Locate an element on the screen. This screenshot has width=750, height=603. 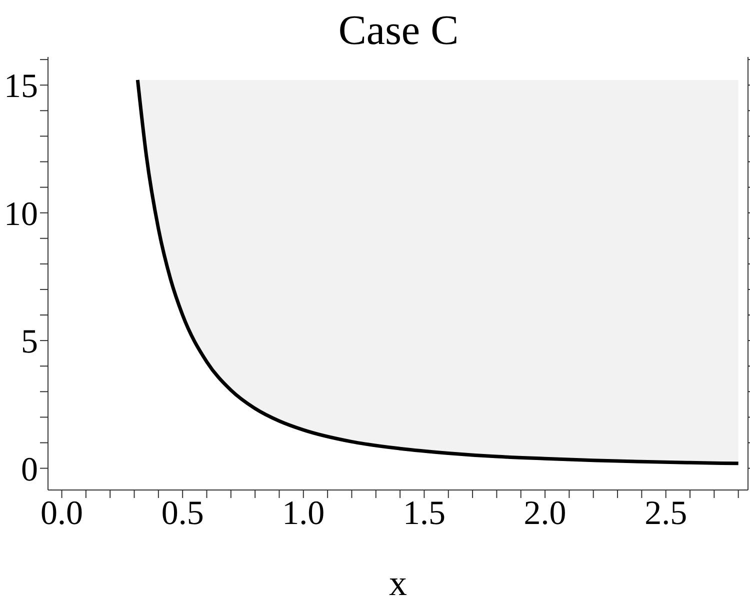
x-tick-label: 1.0 is located at coordinates (303, 513).